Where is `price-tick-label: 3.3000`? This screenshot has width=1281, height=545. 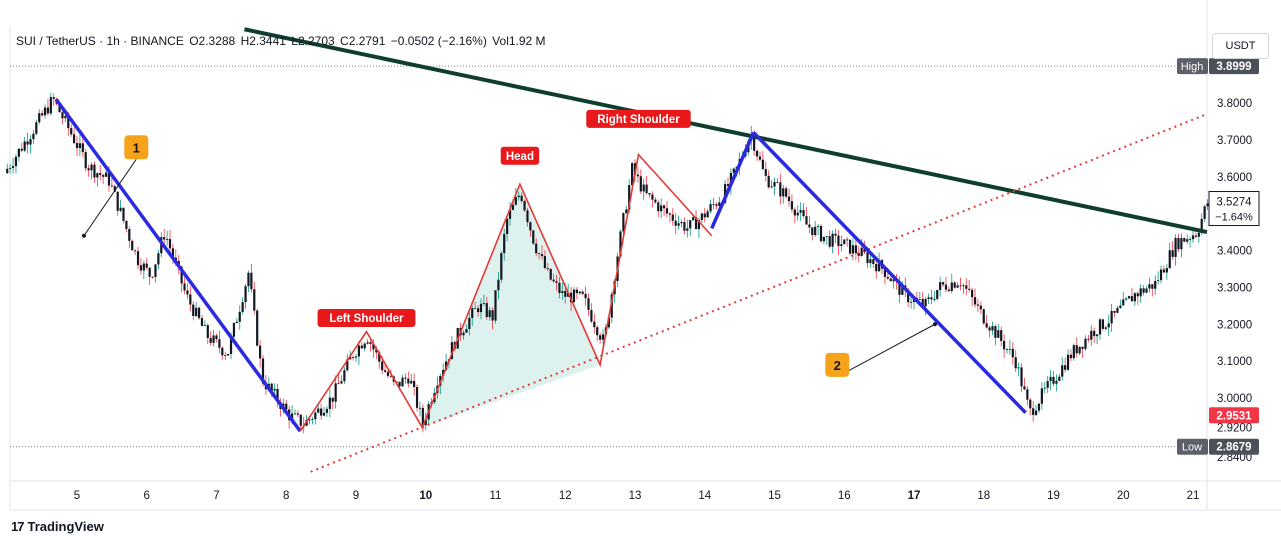 price-tick-label: 3.3000 is located at coordinates (1234, 288).